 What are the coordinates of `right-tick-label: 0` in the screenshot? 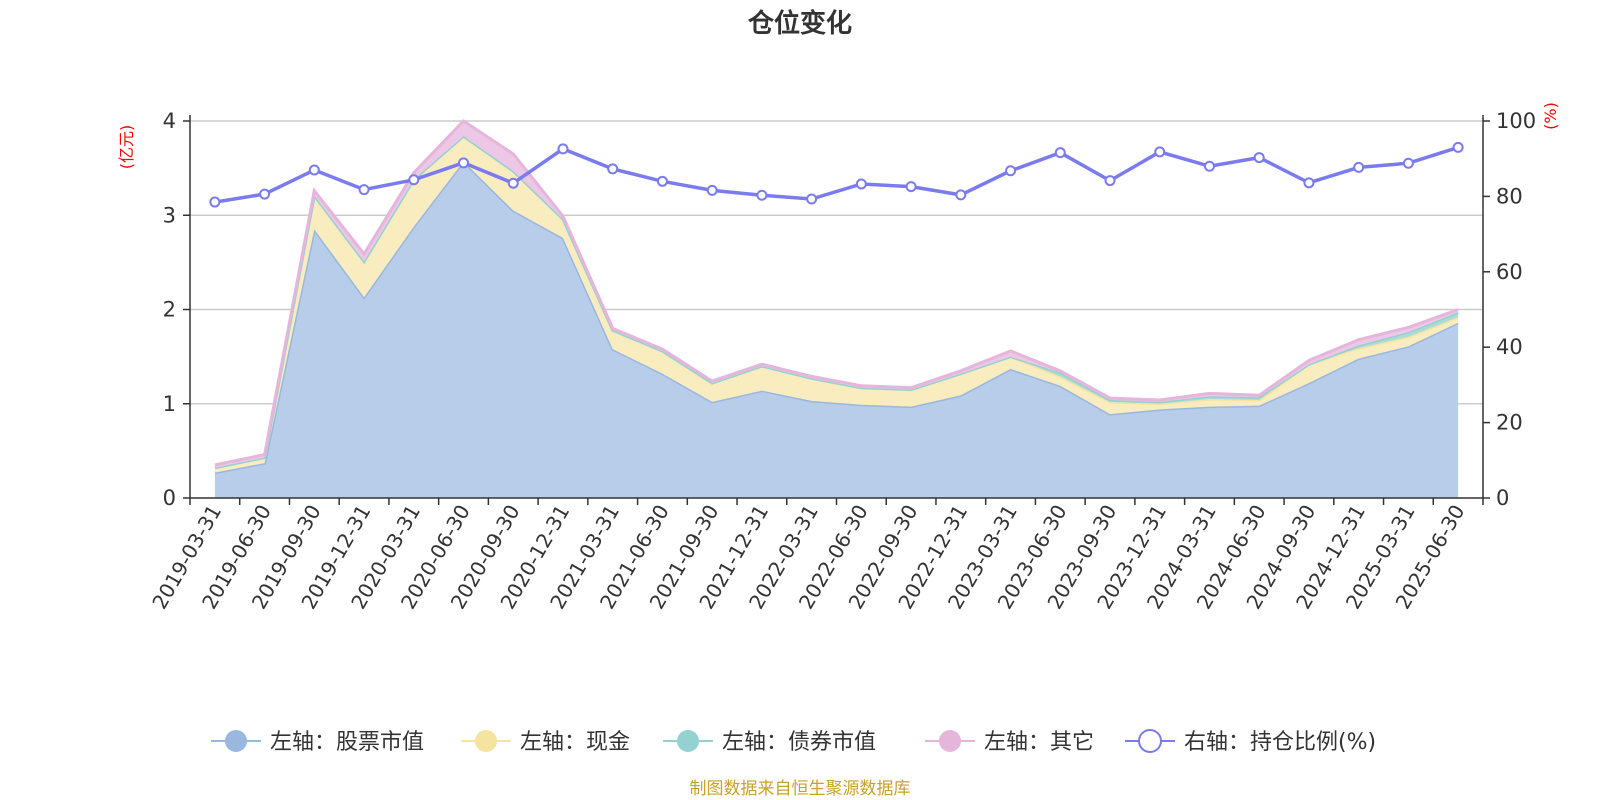 It's located at (1502, 498).